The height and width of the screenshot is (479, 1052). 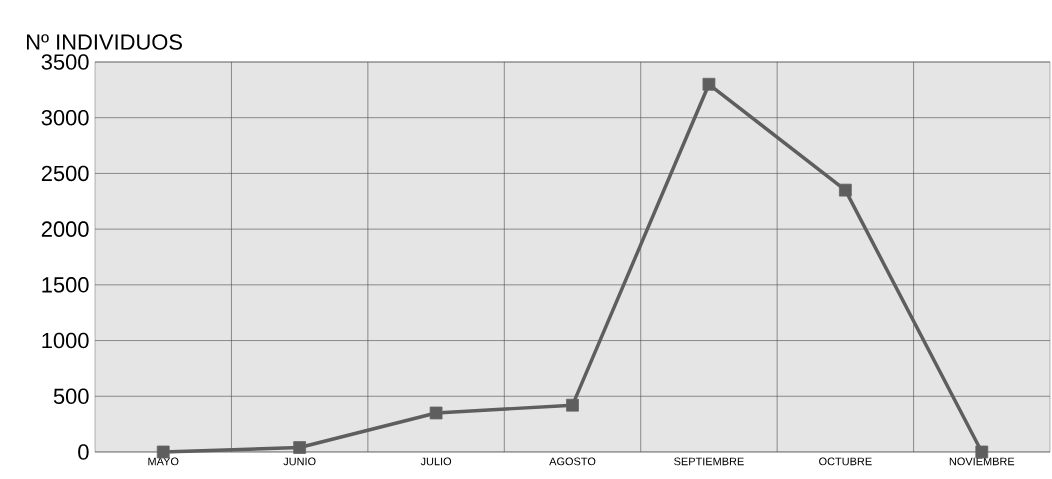 What do you see at coordinates (83, 452) in the screenshot?
I see `y-tick-label: 0` at bounding box center [83, 452].